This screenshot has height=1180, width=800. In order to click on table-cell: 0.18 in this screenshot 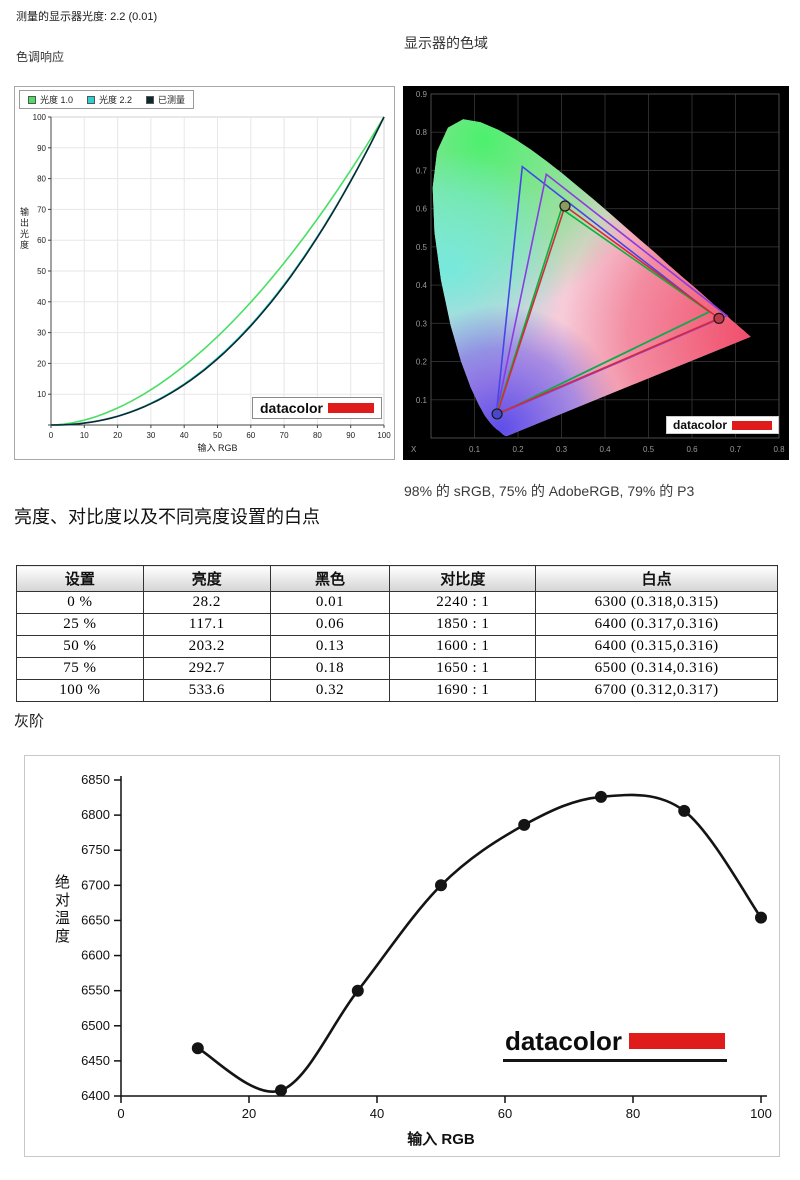, I will do `click(330, 668)`.